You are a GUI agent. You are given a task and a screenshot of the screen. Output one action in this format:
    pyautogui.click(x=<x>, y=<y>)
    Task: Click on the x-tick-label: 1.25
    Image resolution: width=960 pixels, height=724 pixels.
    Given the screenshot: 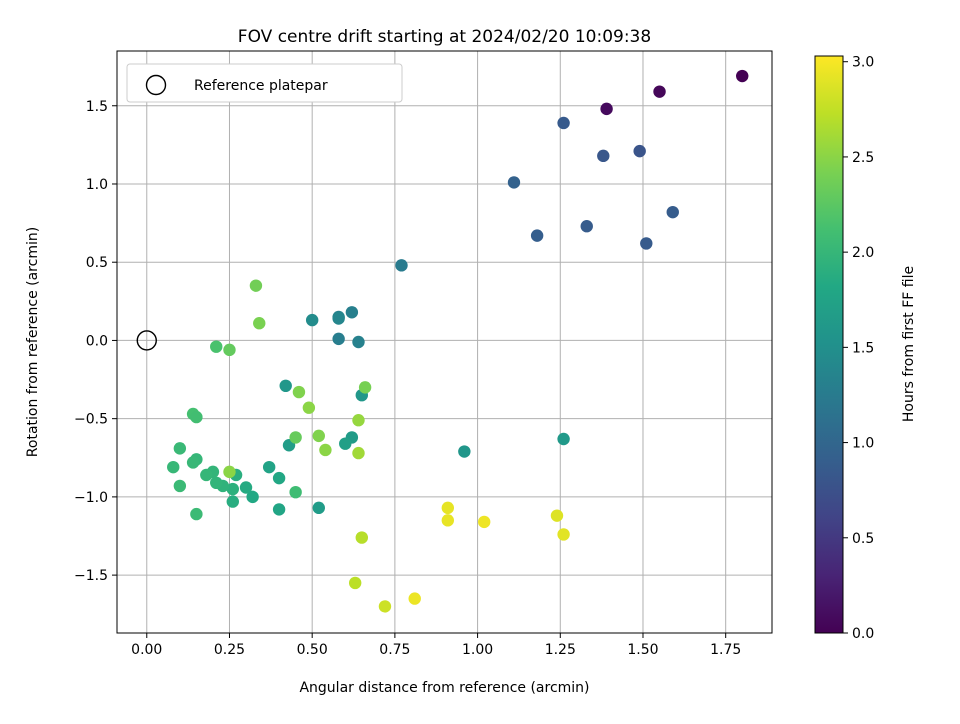 What is the action you would take?
    pyautogui.click(x=560, y=650)
    